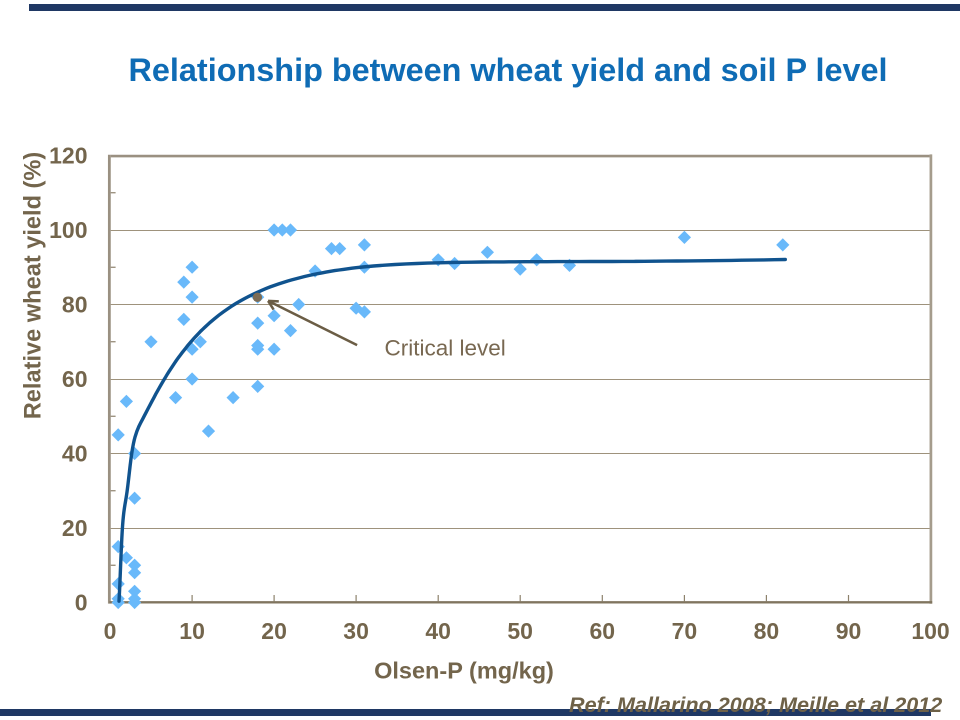 This screenshot has width=960, height=720. Describe the element at coordinates (356, 631) in the screenshot. I see `svg-text: 30` at that location.